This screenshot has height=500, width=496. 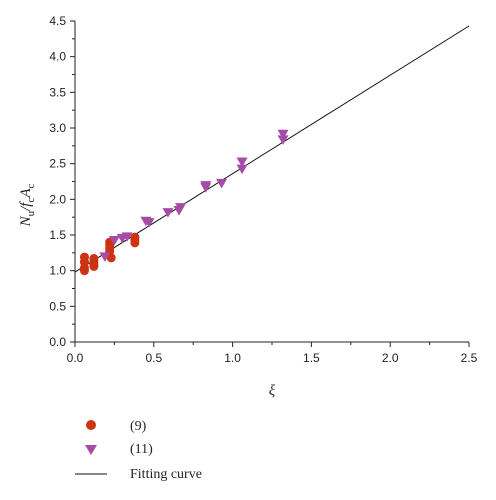 I want to click on series-11-points, so click(x=194, y=195).